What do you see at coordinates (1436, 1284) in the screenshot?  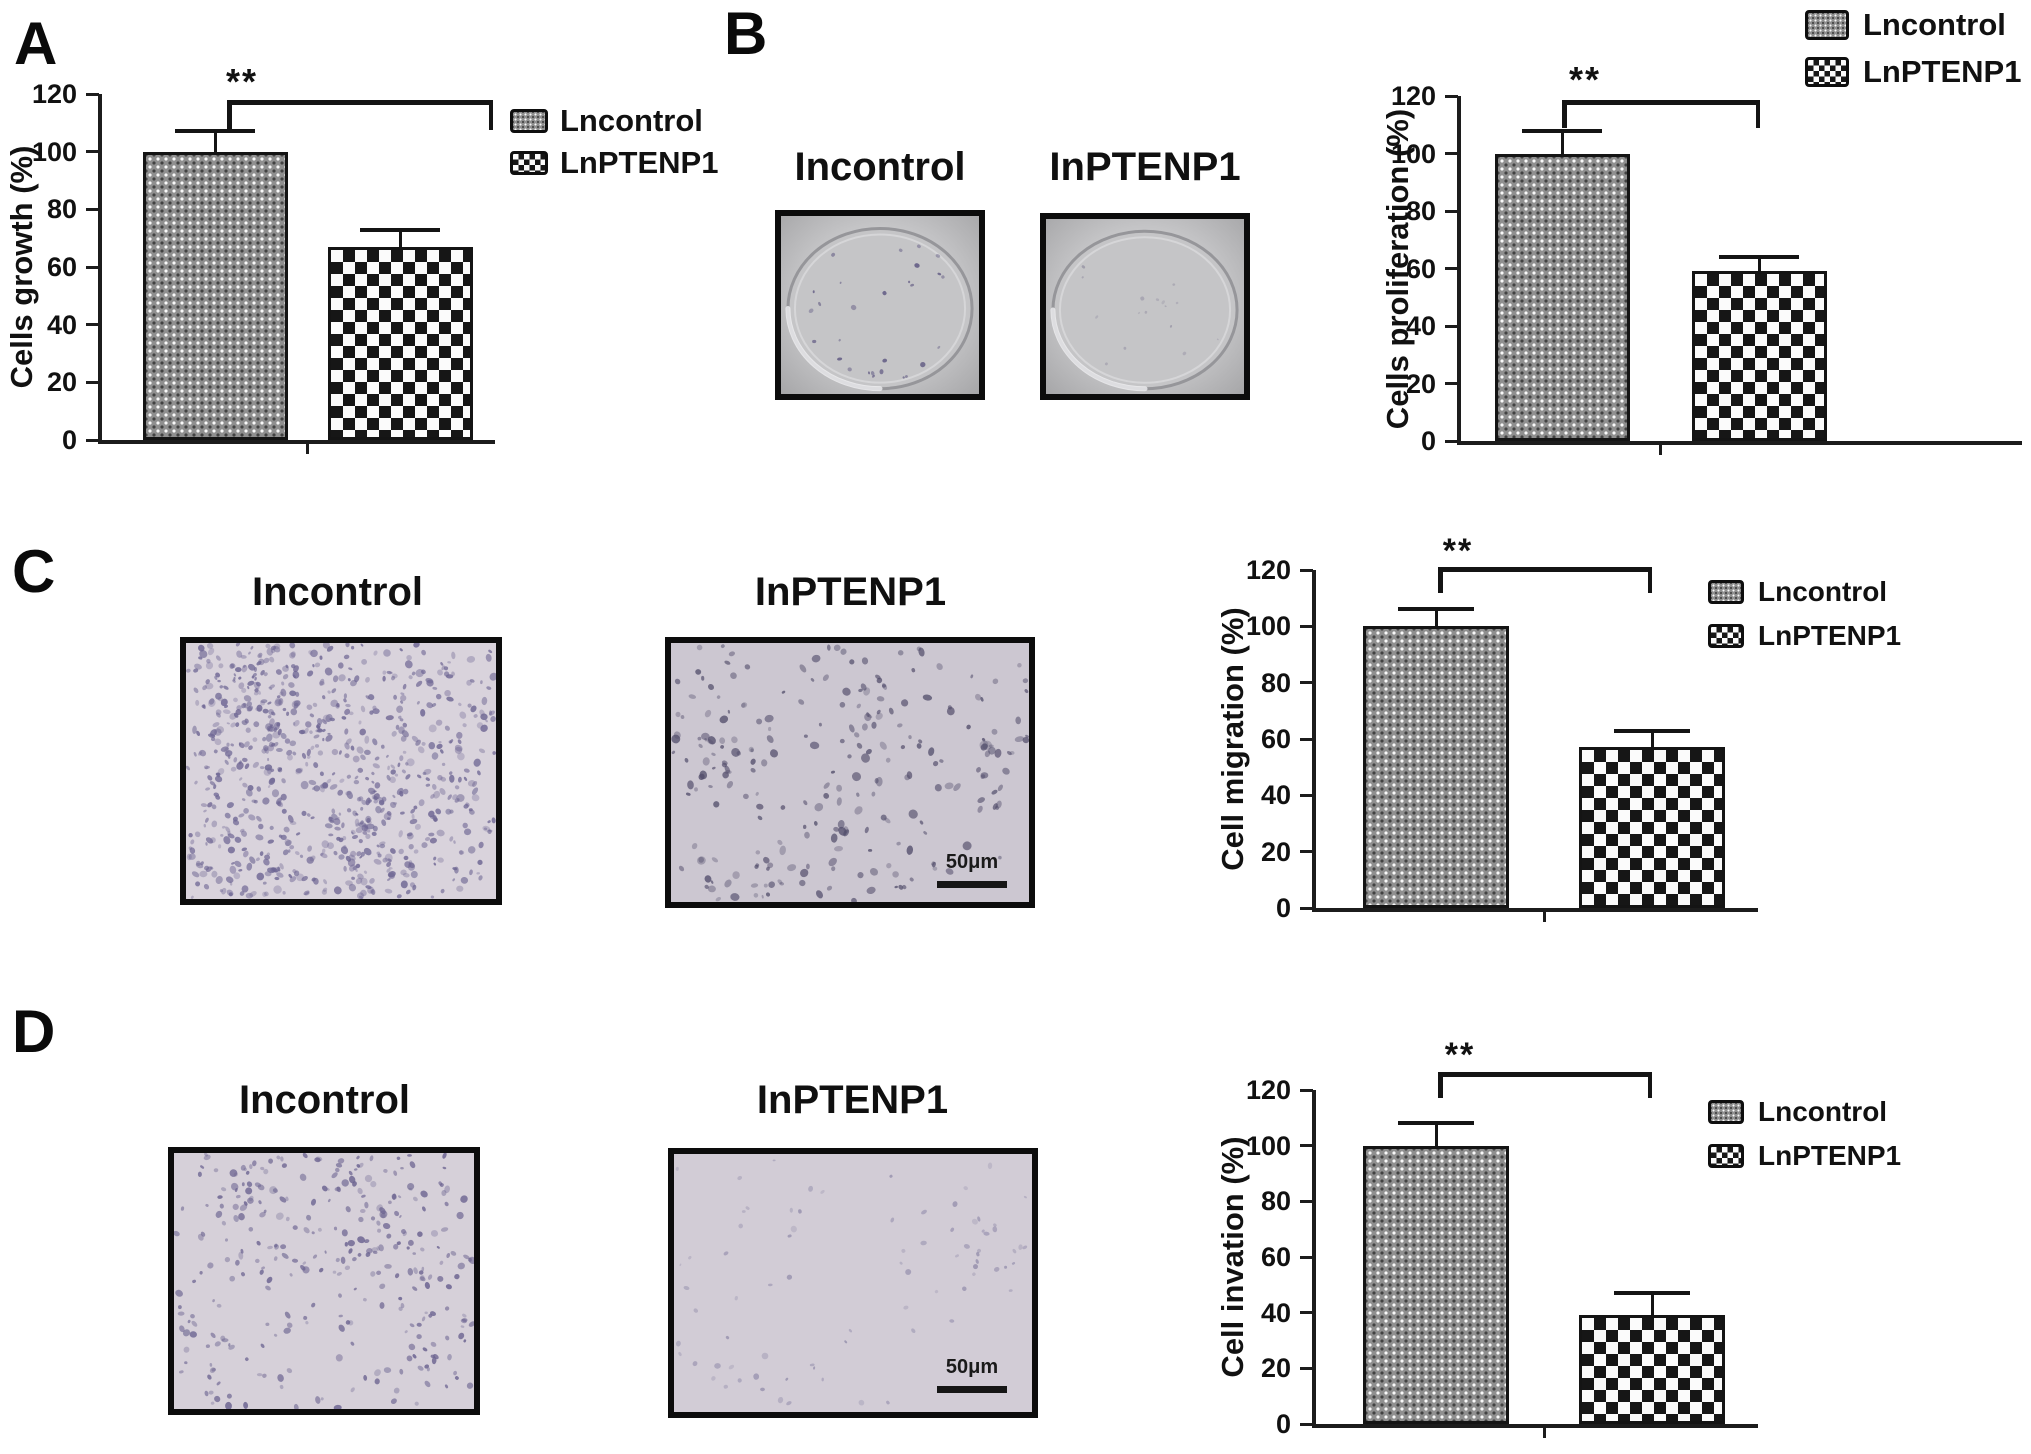 I see `chart-D-bar-lncontrol` at bounding box center [1436, 1284].